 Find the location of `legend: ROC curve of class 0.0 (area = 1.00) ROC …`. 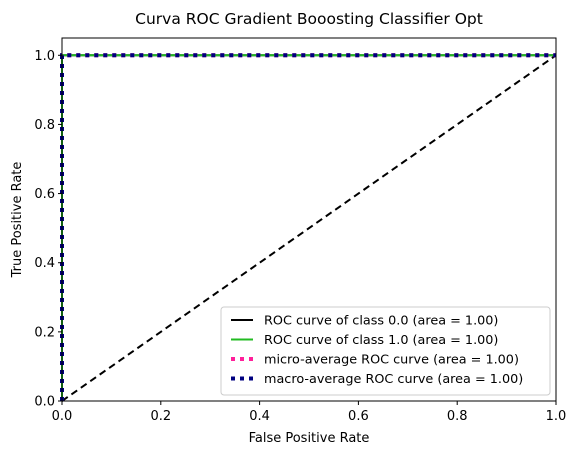

legend: ROC curve of class 0.0 (area = 1.00) ROC … is located at coordinates (385, 351).